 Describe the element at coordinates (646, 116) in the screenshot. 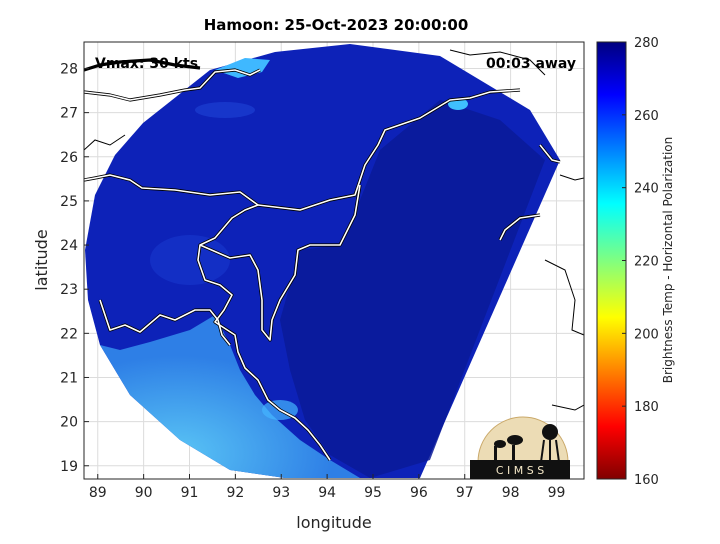

I see `colorbar-tick-label: 260` at that location.